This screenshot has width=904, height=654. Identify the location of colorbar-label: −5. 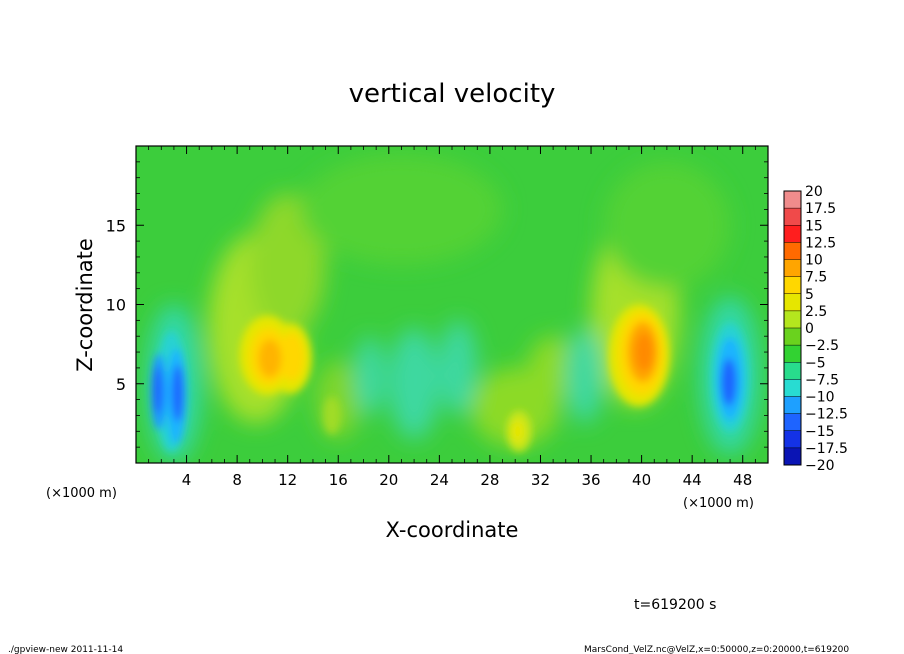
(815, 363).